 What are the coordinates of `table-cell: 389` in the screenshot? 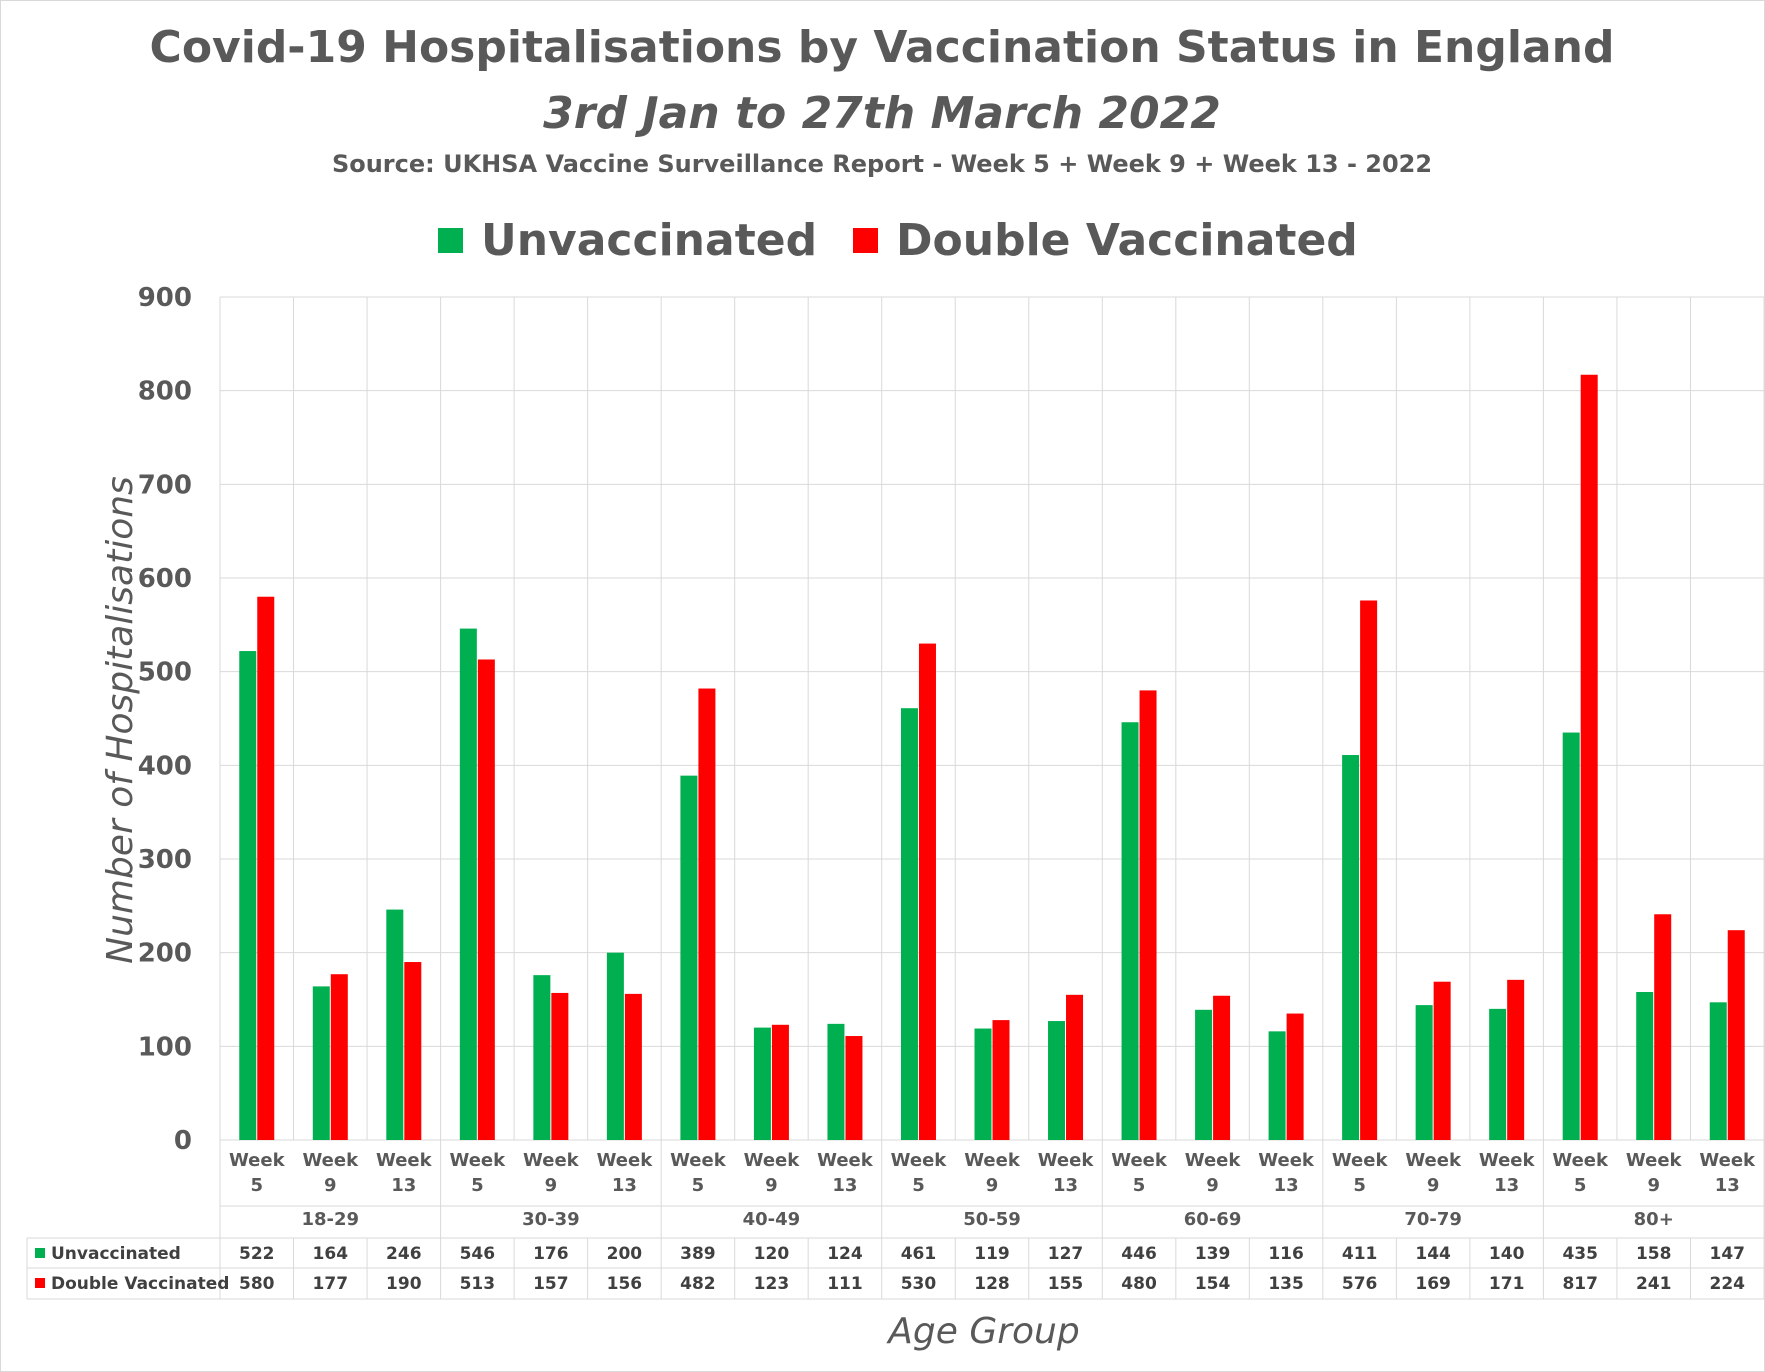 It's located at (698, 1254).